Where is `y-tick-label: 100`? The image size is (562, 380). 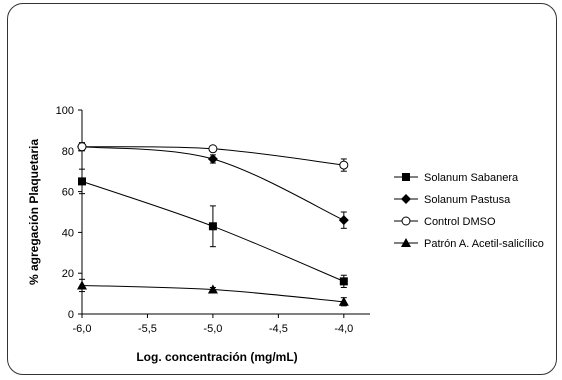 y-tick-label: 100 is located at coordinates (65, 111).